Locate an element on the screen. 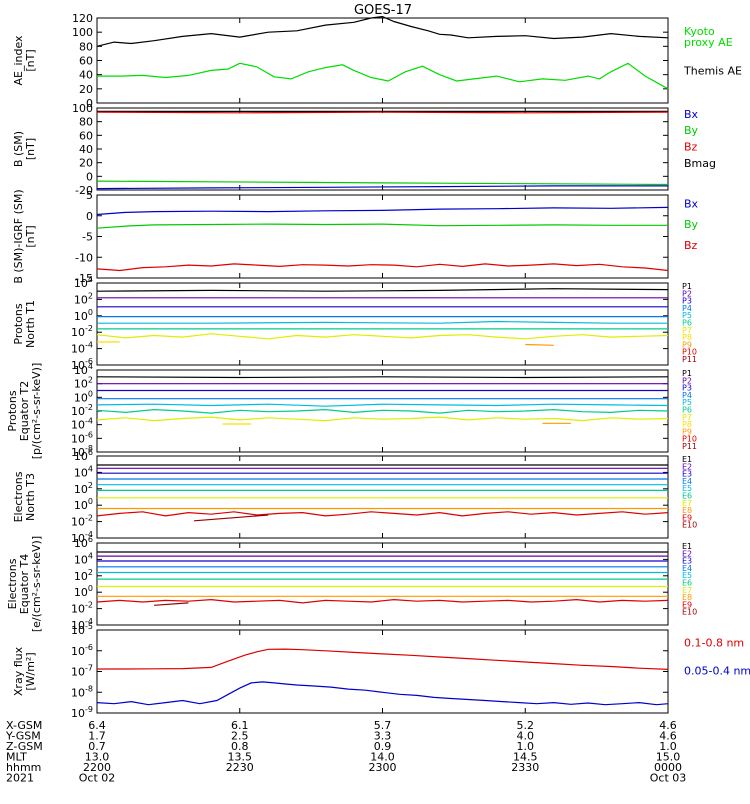 The image size is (750, 804). xaxis-value: 2.5 is located at coordinates (240, 736).